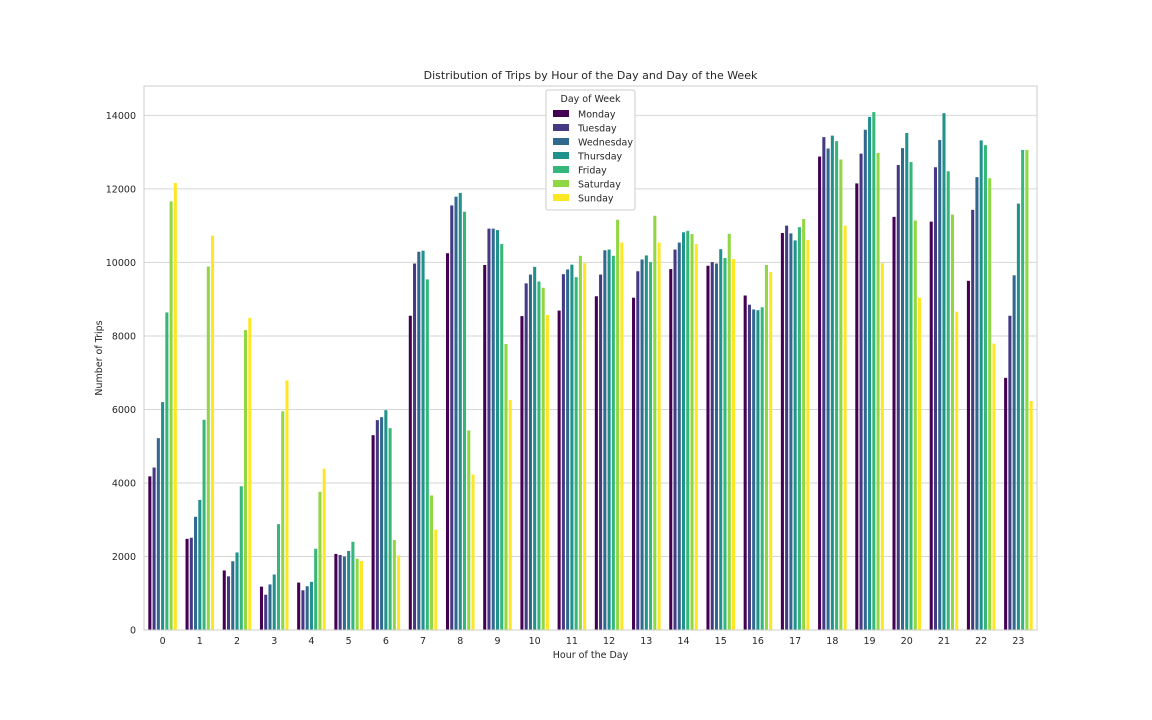  I want to click on x-tick-label: 8, so click(460, 641).